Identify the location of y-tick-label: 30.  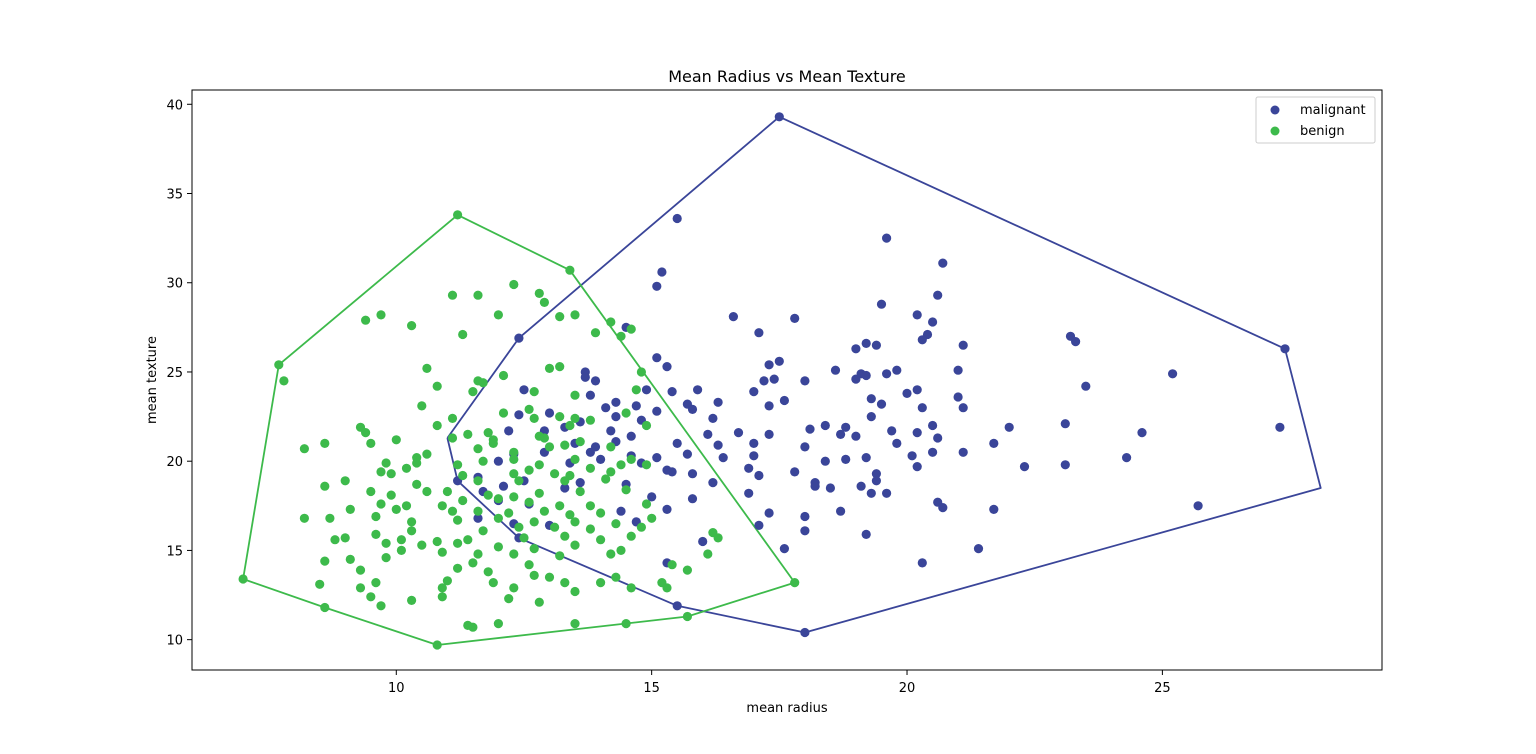
(174, 284).